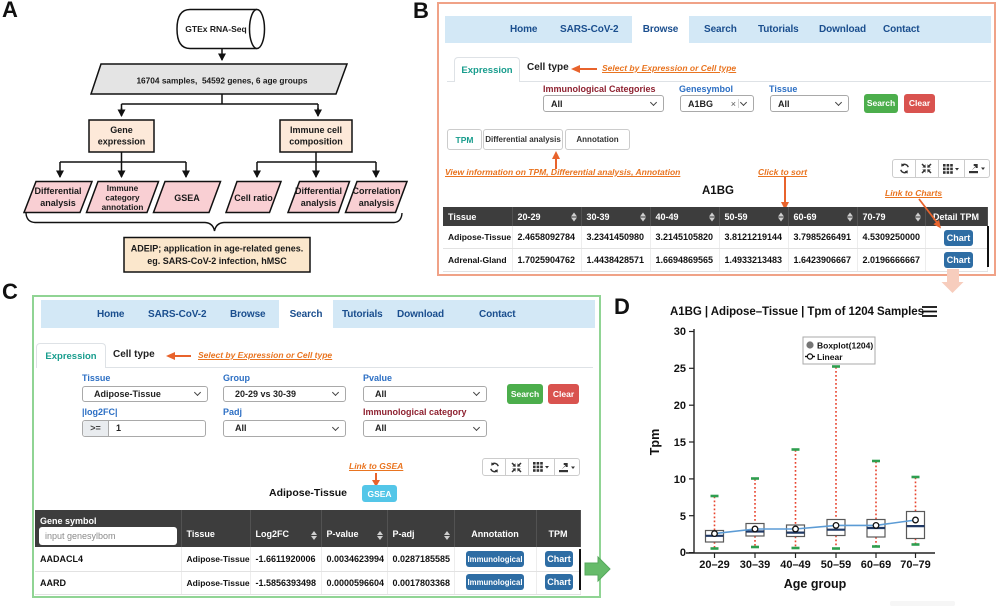 This screenshot has height=606, width=1000. I want to click on svg-text: 5, so click(683, 517).